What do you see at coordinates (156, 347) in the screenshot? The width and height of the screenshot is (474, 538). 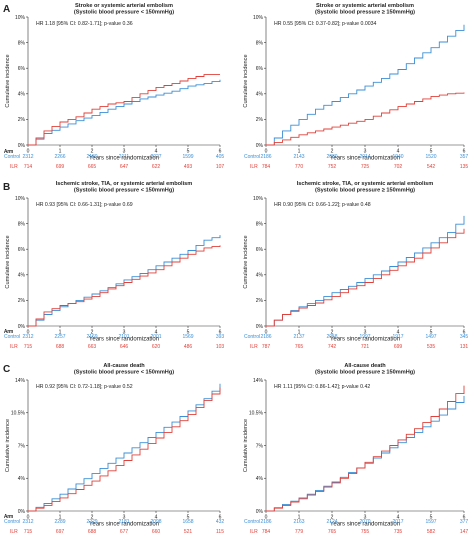 I see `risk-table-cell: 620` at bounding box center [156, 347].